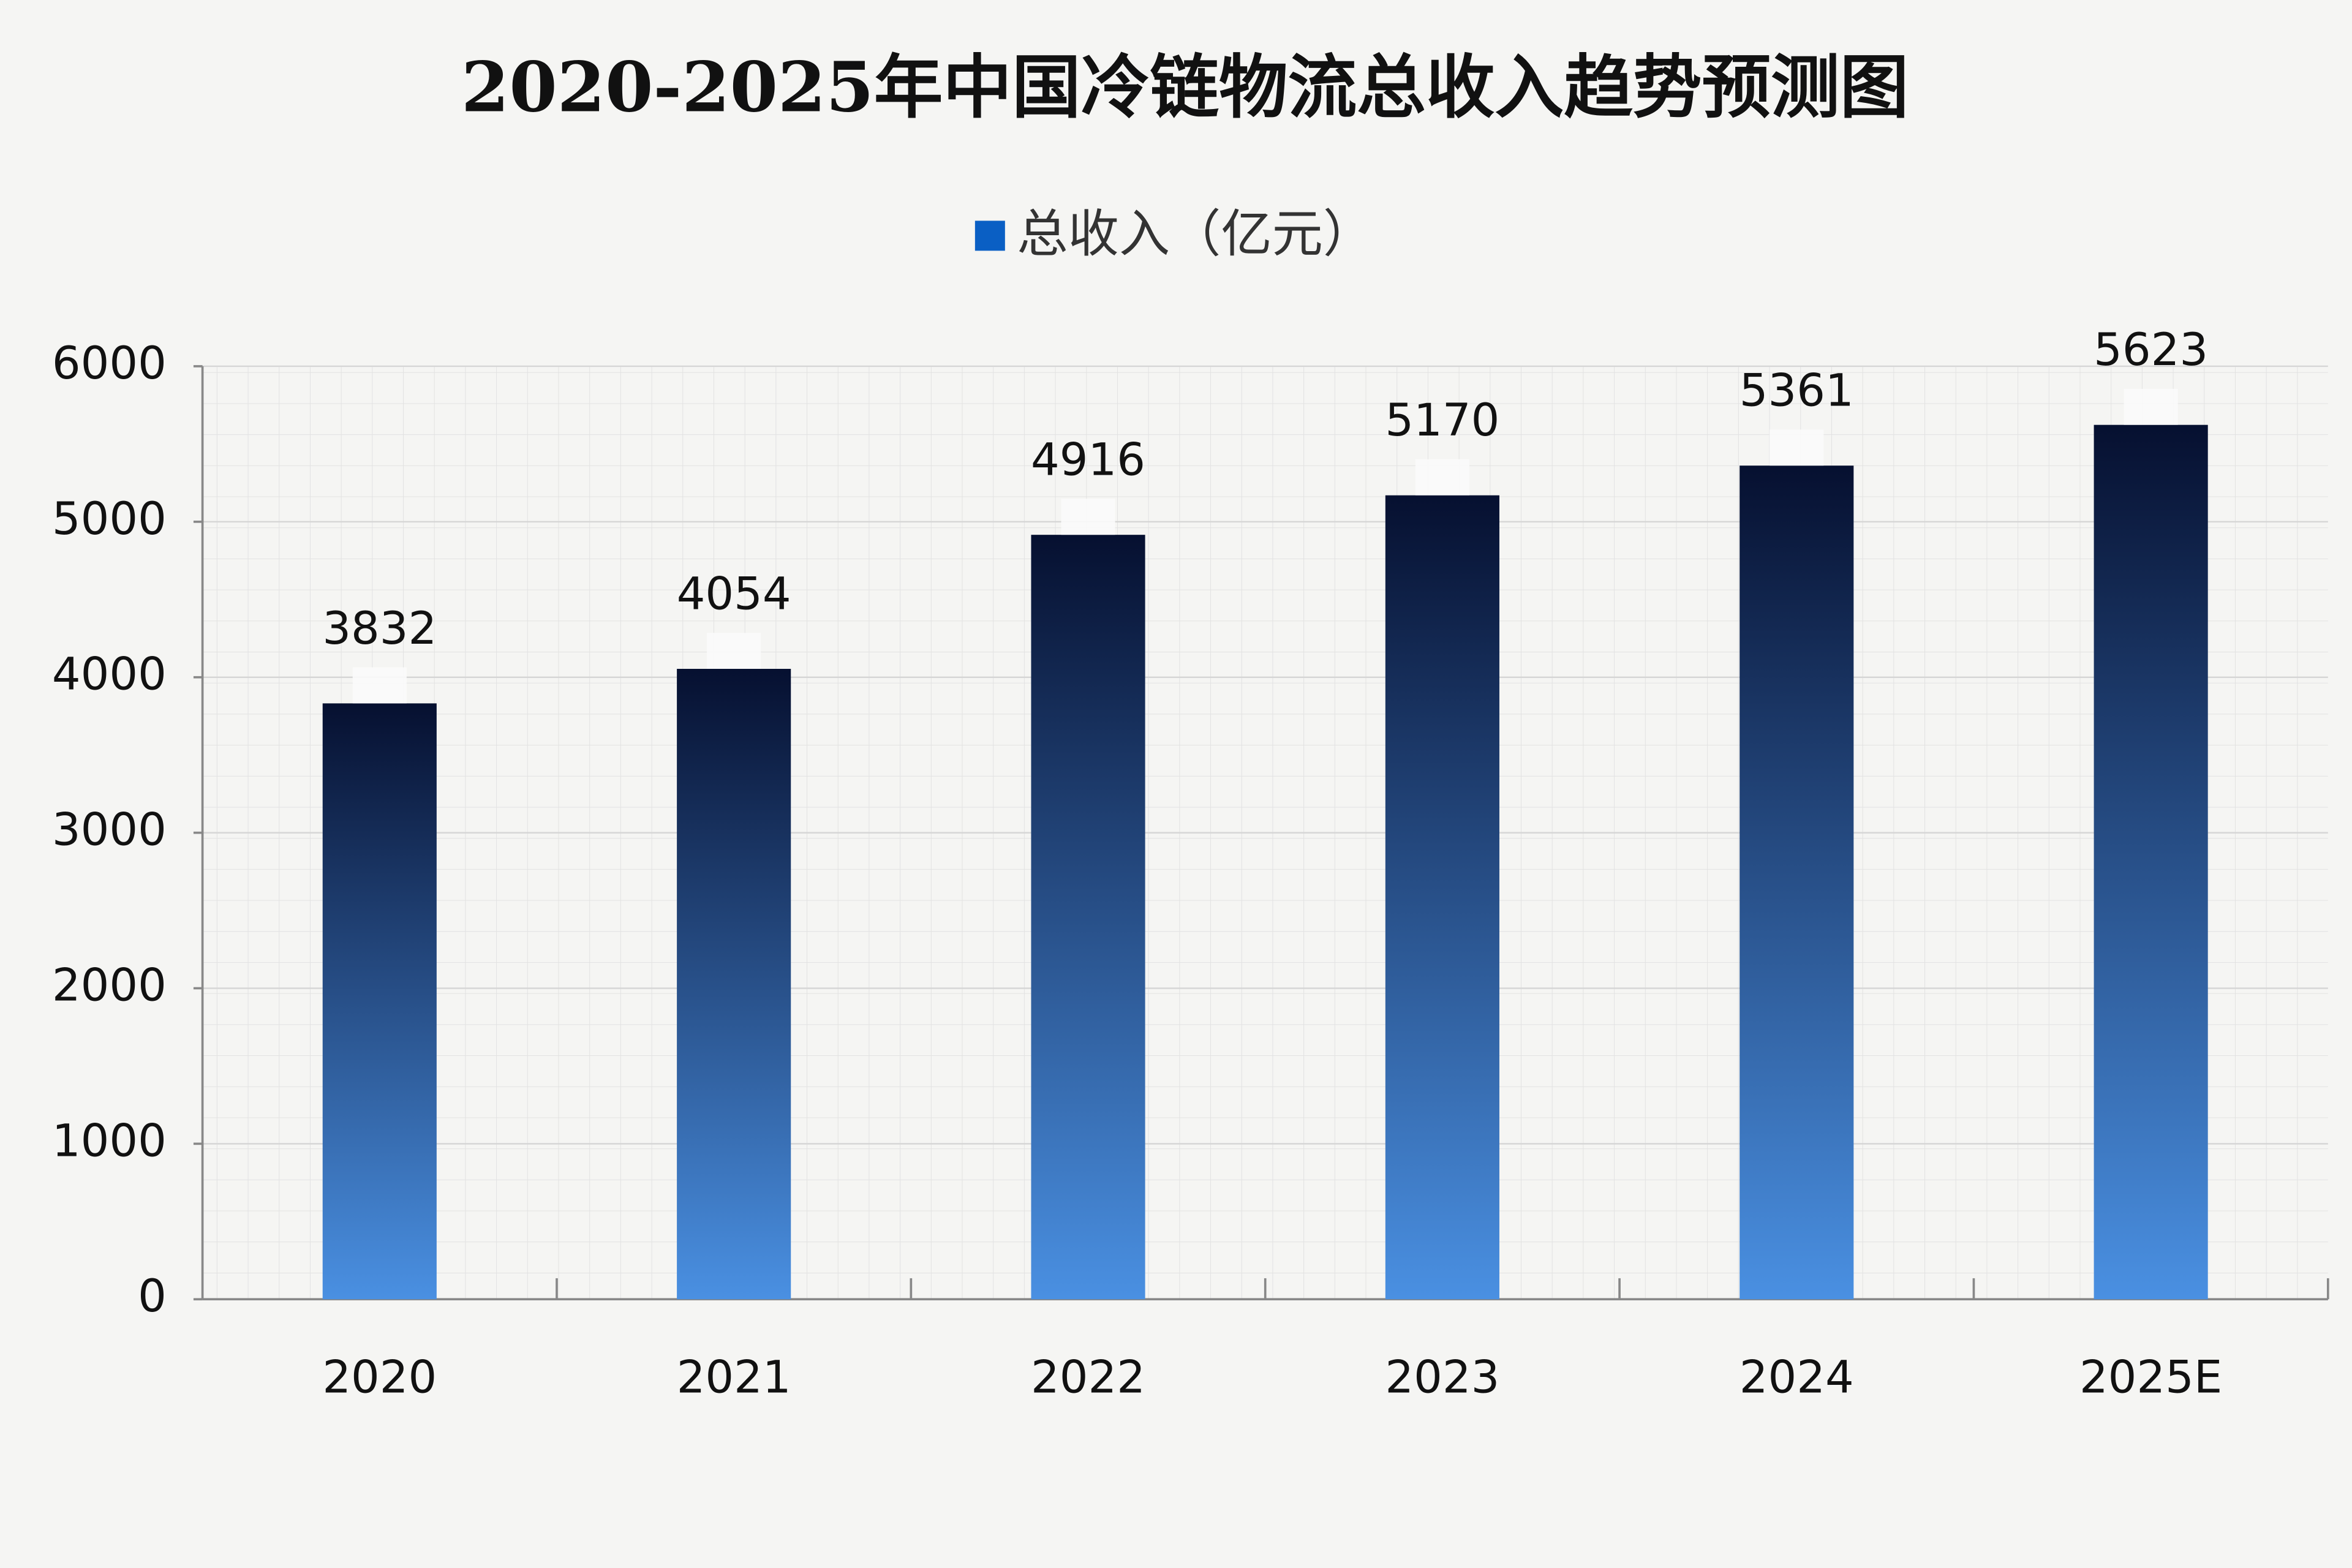  What do you see at coordinates (109, 364) in the screenshot?
I see `y-tick-label: 6000` at bounding box center [109, 364].